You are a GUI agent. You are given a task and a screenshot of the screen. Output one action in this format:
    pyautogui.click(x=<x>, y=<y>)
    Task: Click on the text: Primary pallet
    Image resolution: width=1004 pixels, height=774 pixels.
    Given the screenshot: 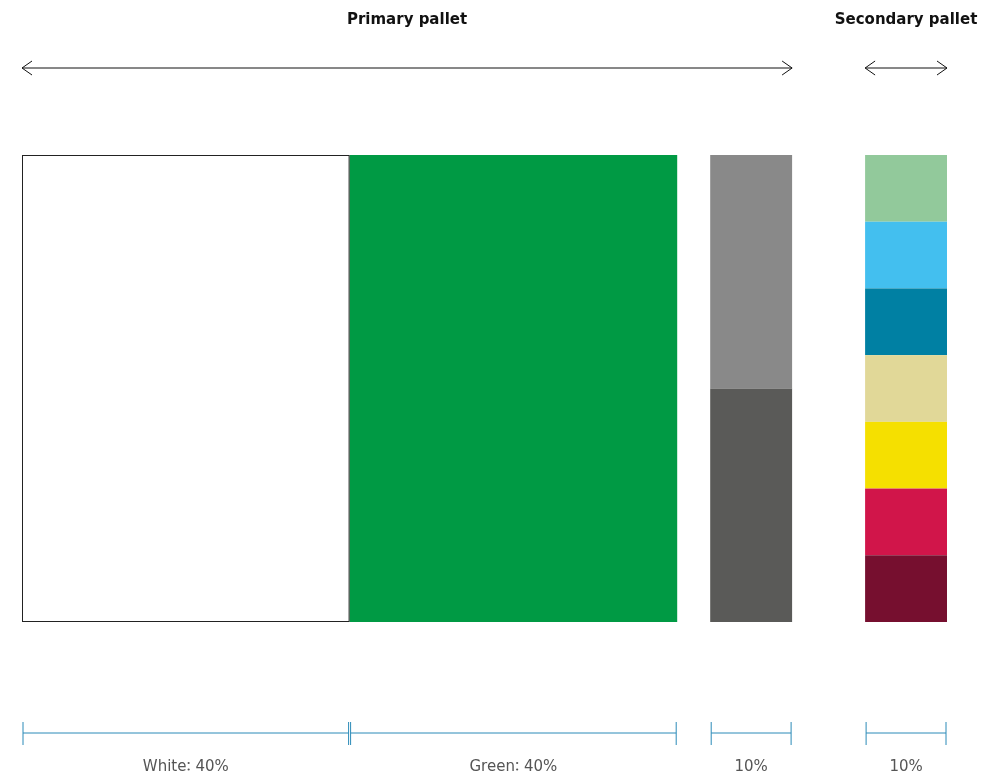 What is the action you would take?
    pyautogui.click(x=407, y=19)
    